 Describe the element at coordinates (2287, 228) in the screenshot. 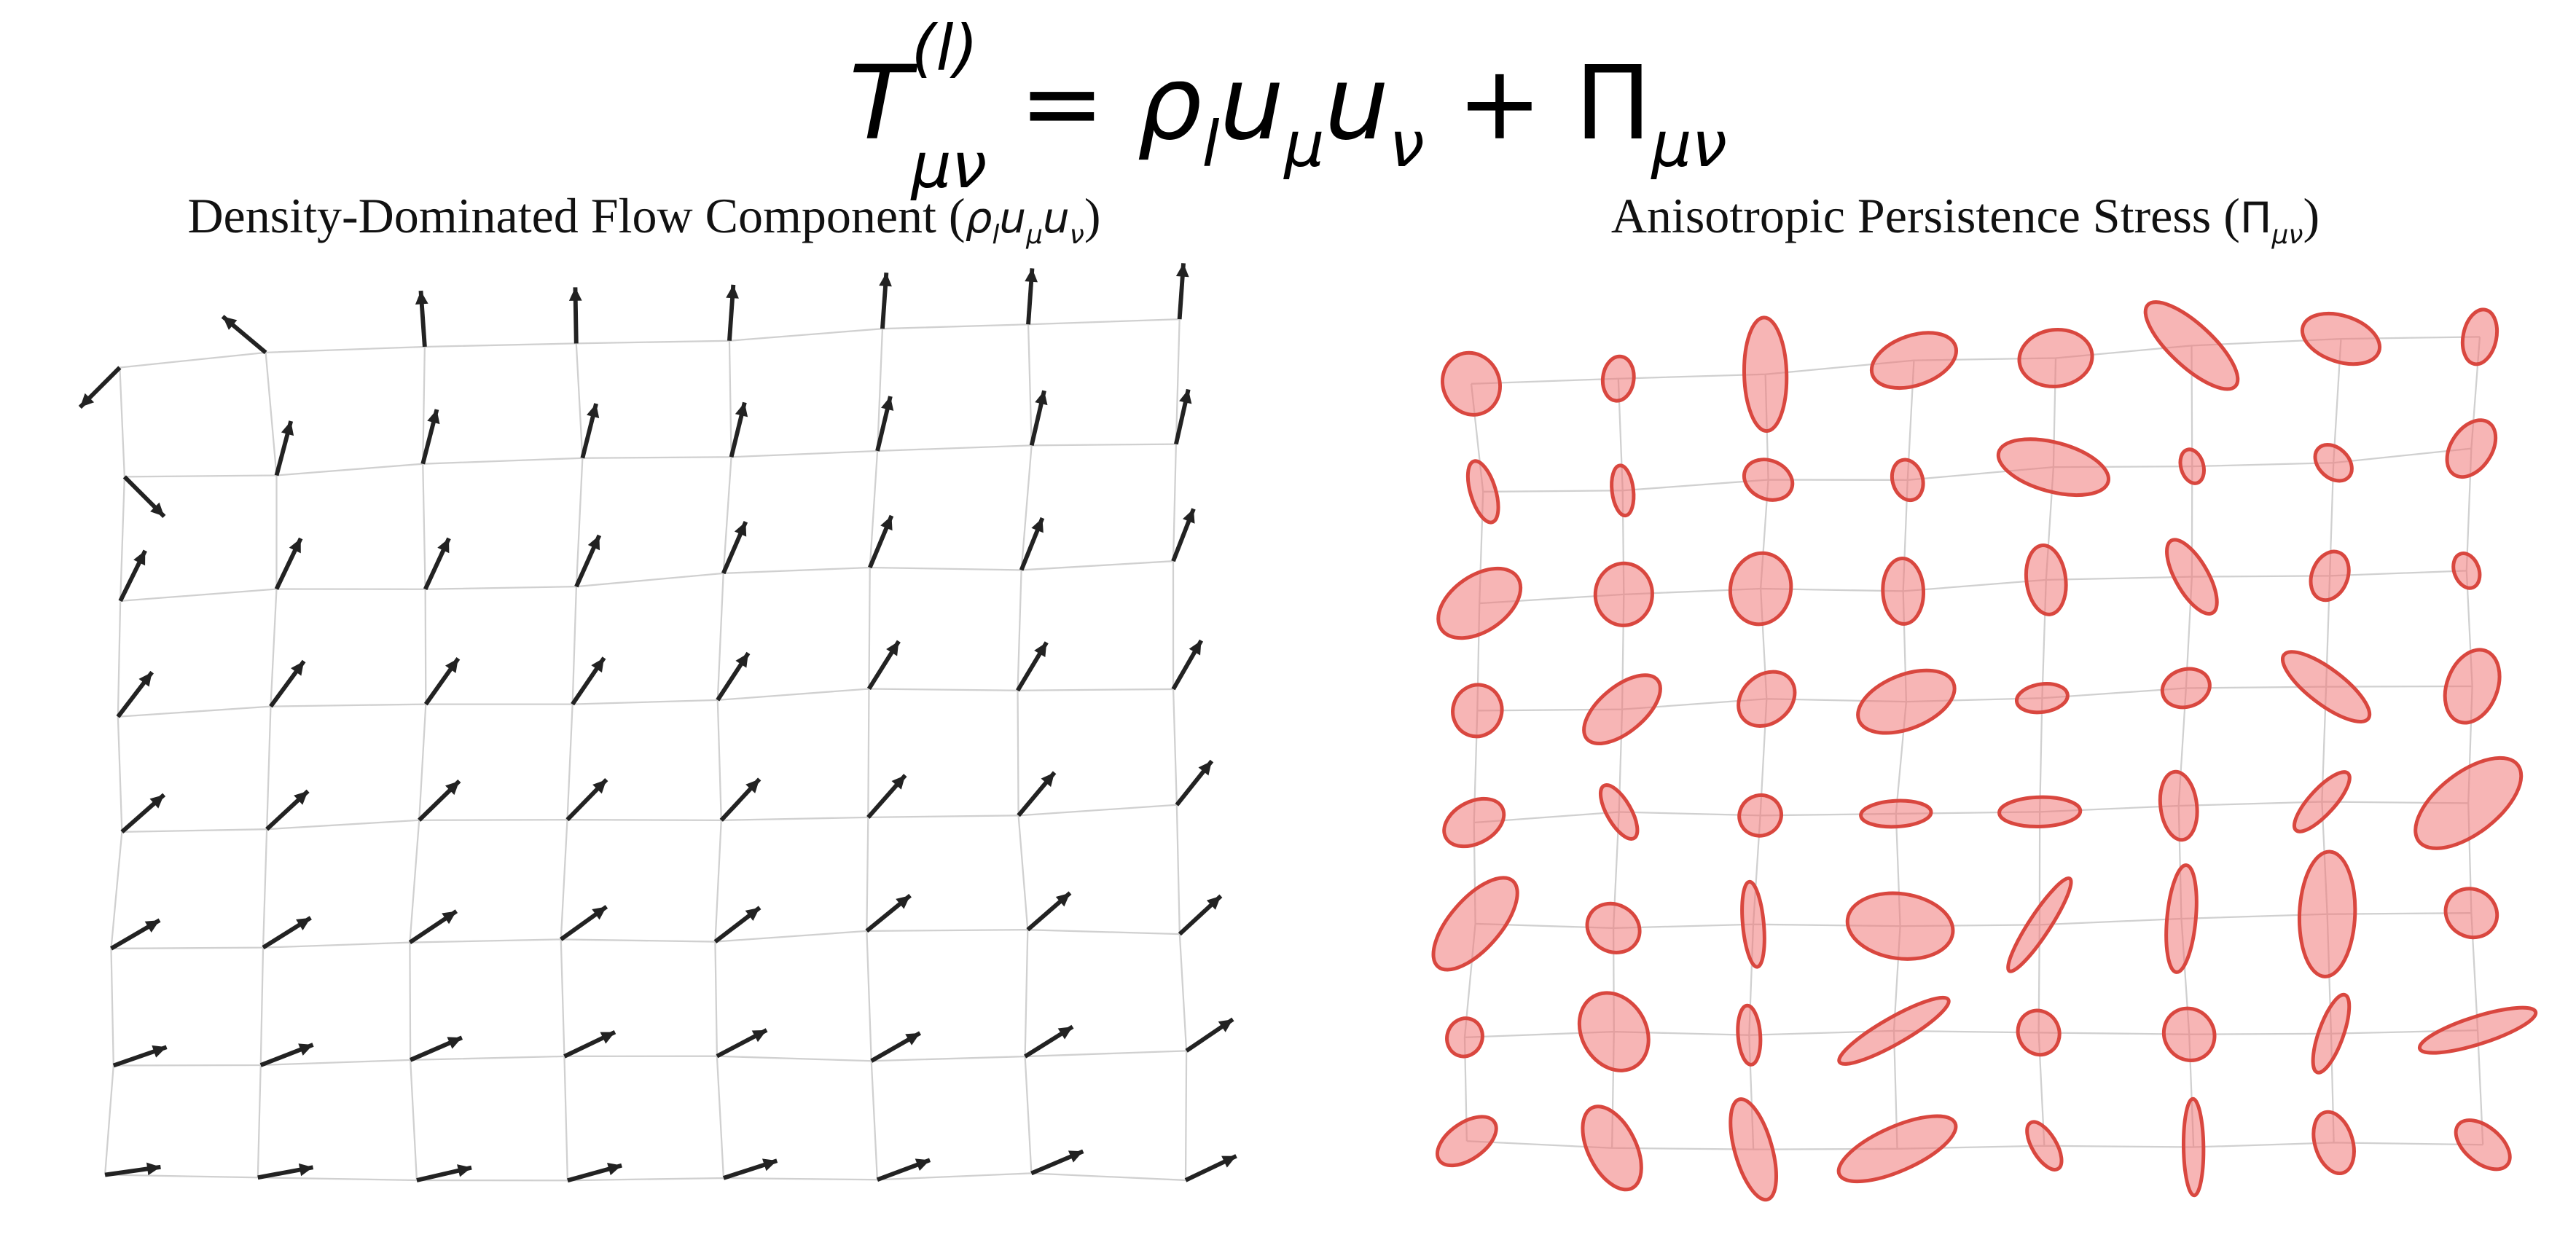

I see `indices: μν` at that location.